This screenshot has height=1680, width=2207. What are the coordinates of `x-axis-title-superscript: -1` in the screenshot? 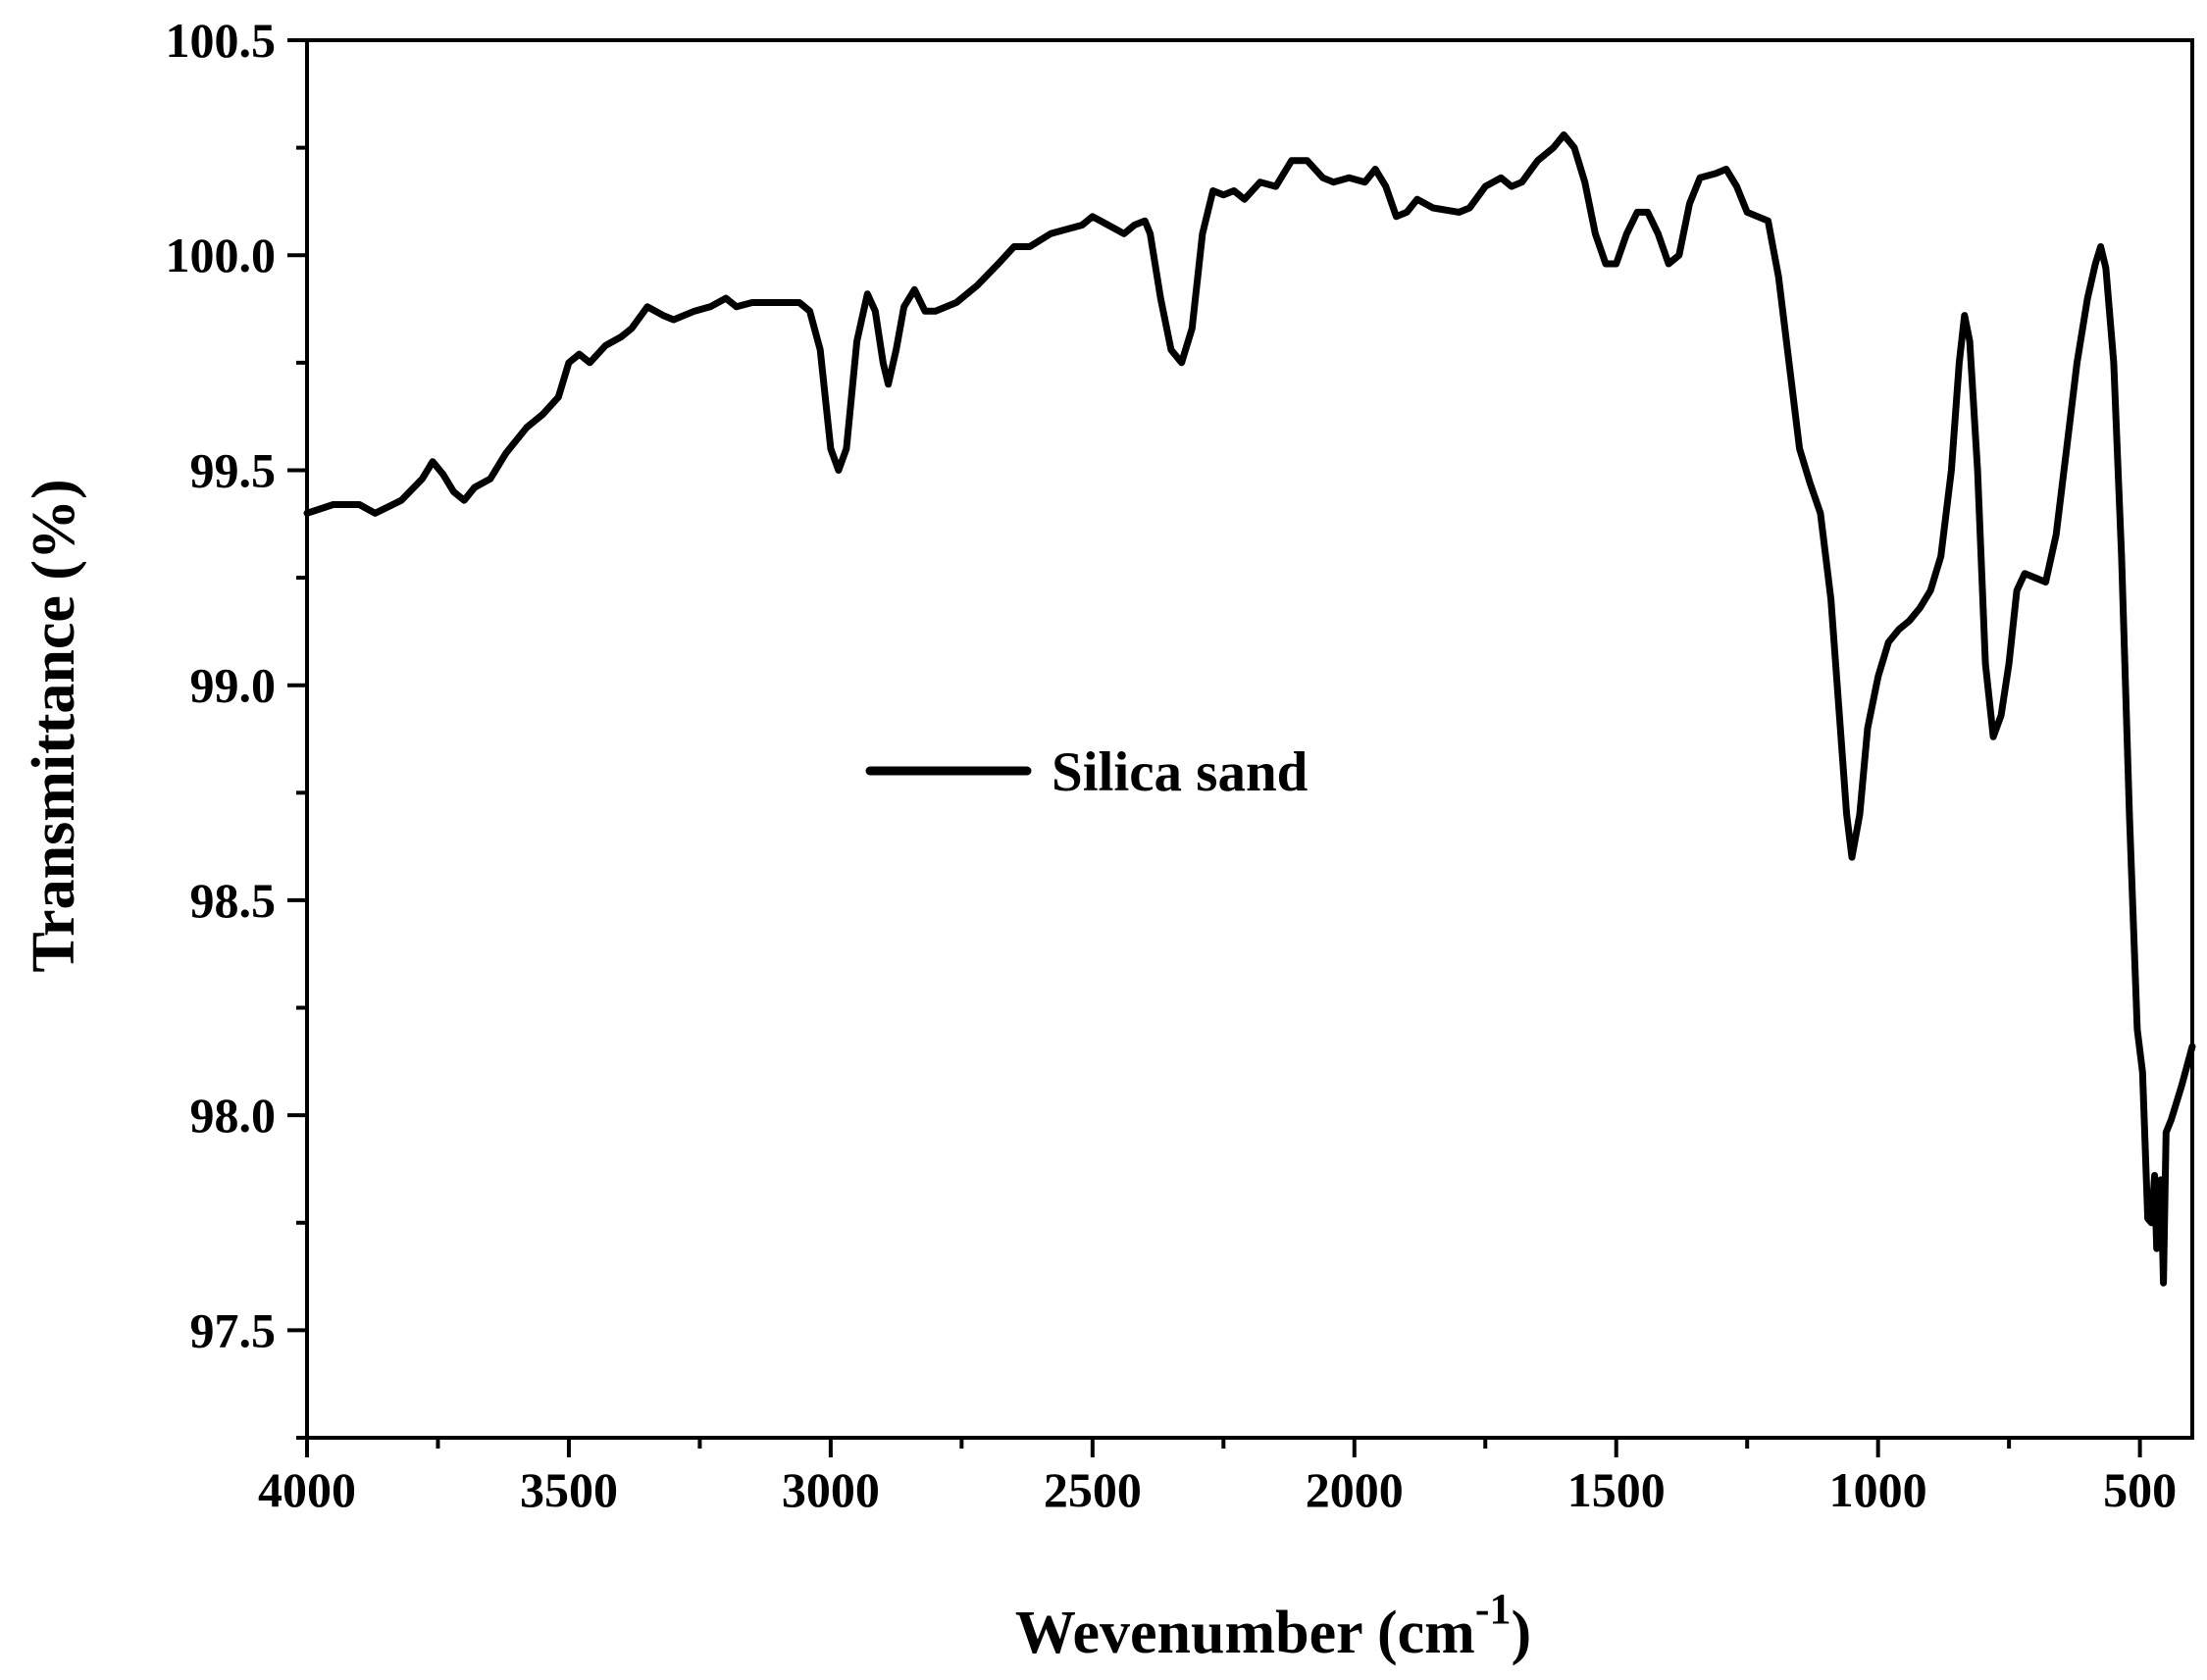 It's located at (1493, 1609).